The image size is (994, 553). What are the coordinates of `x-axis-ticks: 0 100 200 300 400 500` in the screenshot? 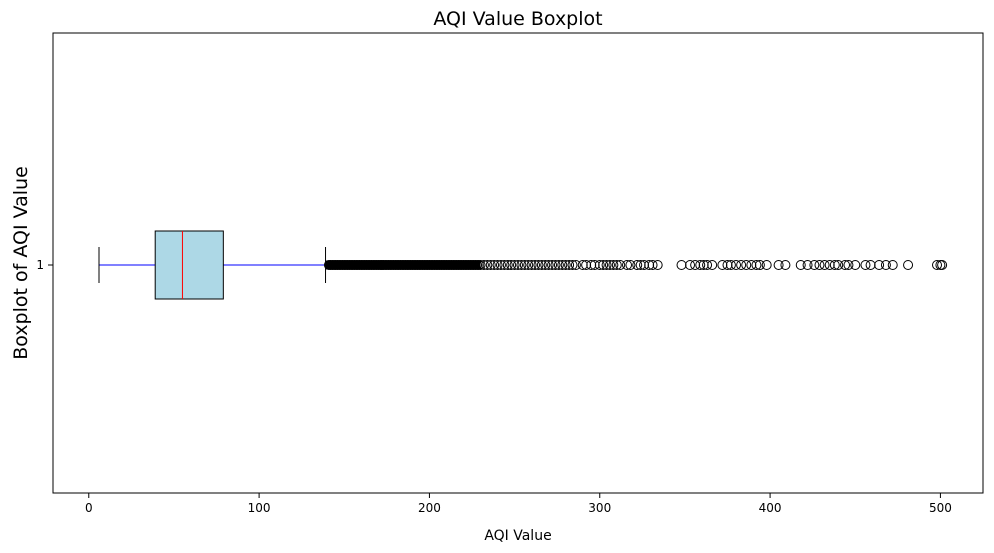 It's located at (518, 504).